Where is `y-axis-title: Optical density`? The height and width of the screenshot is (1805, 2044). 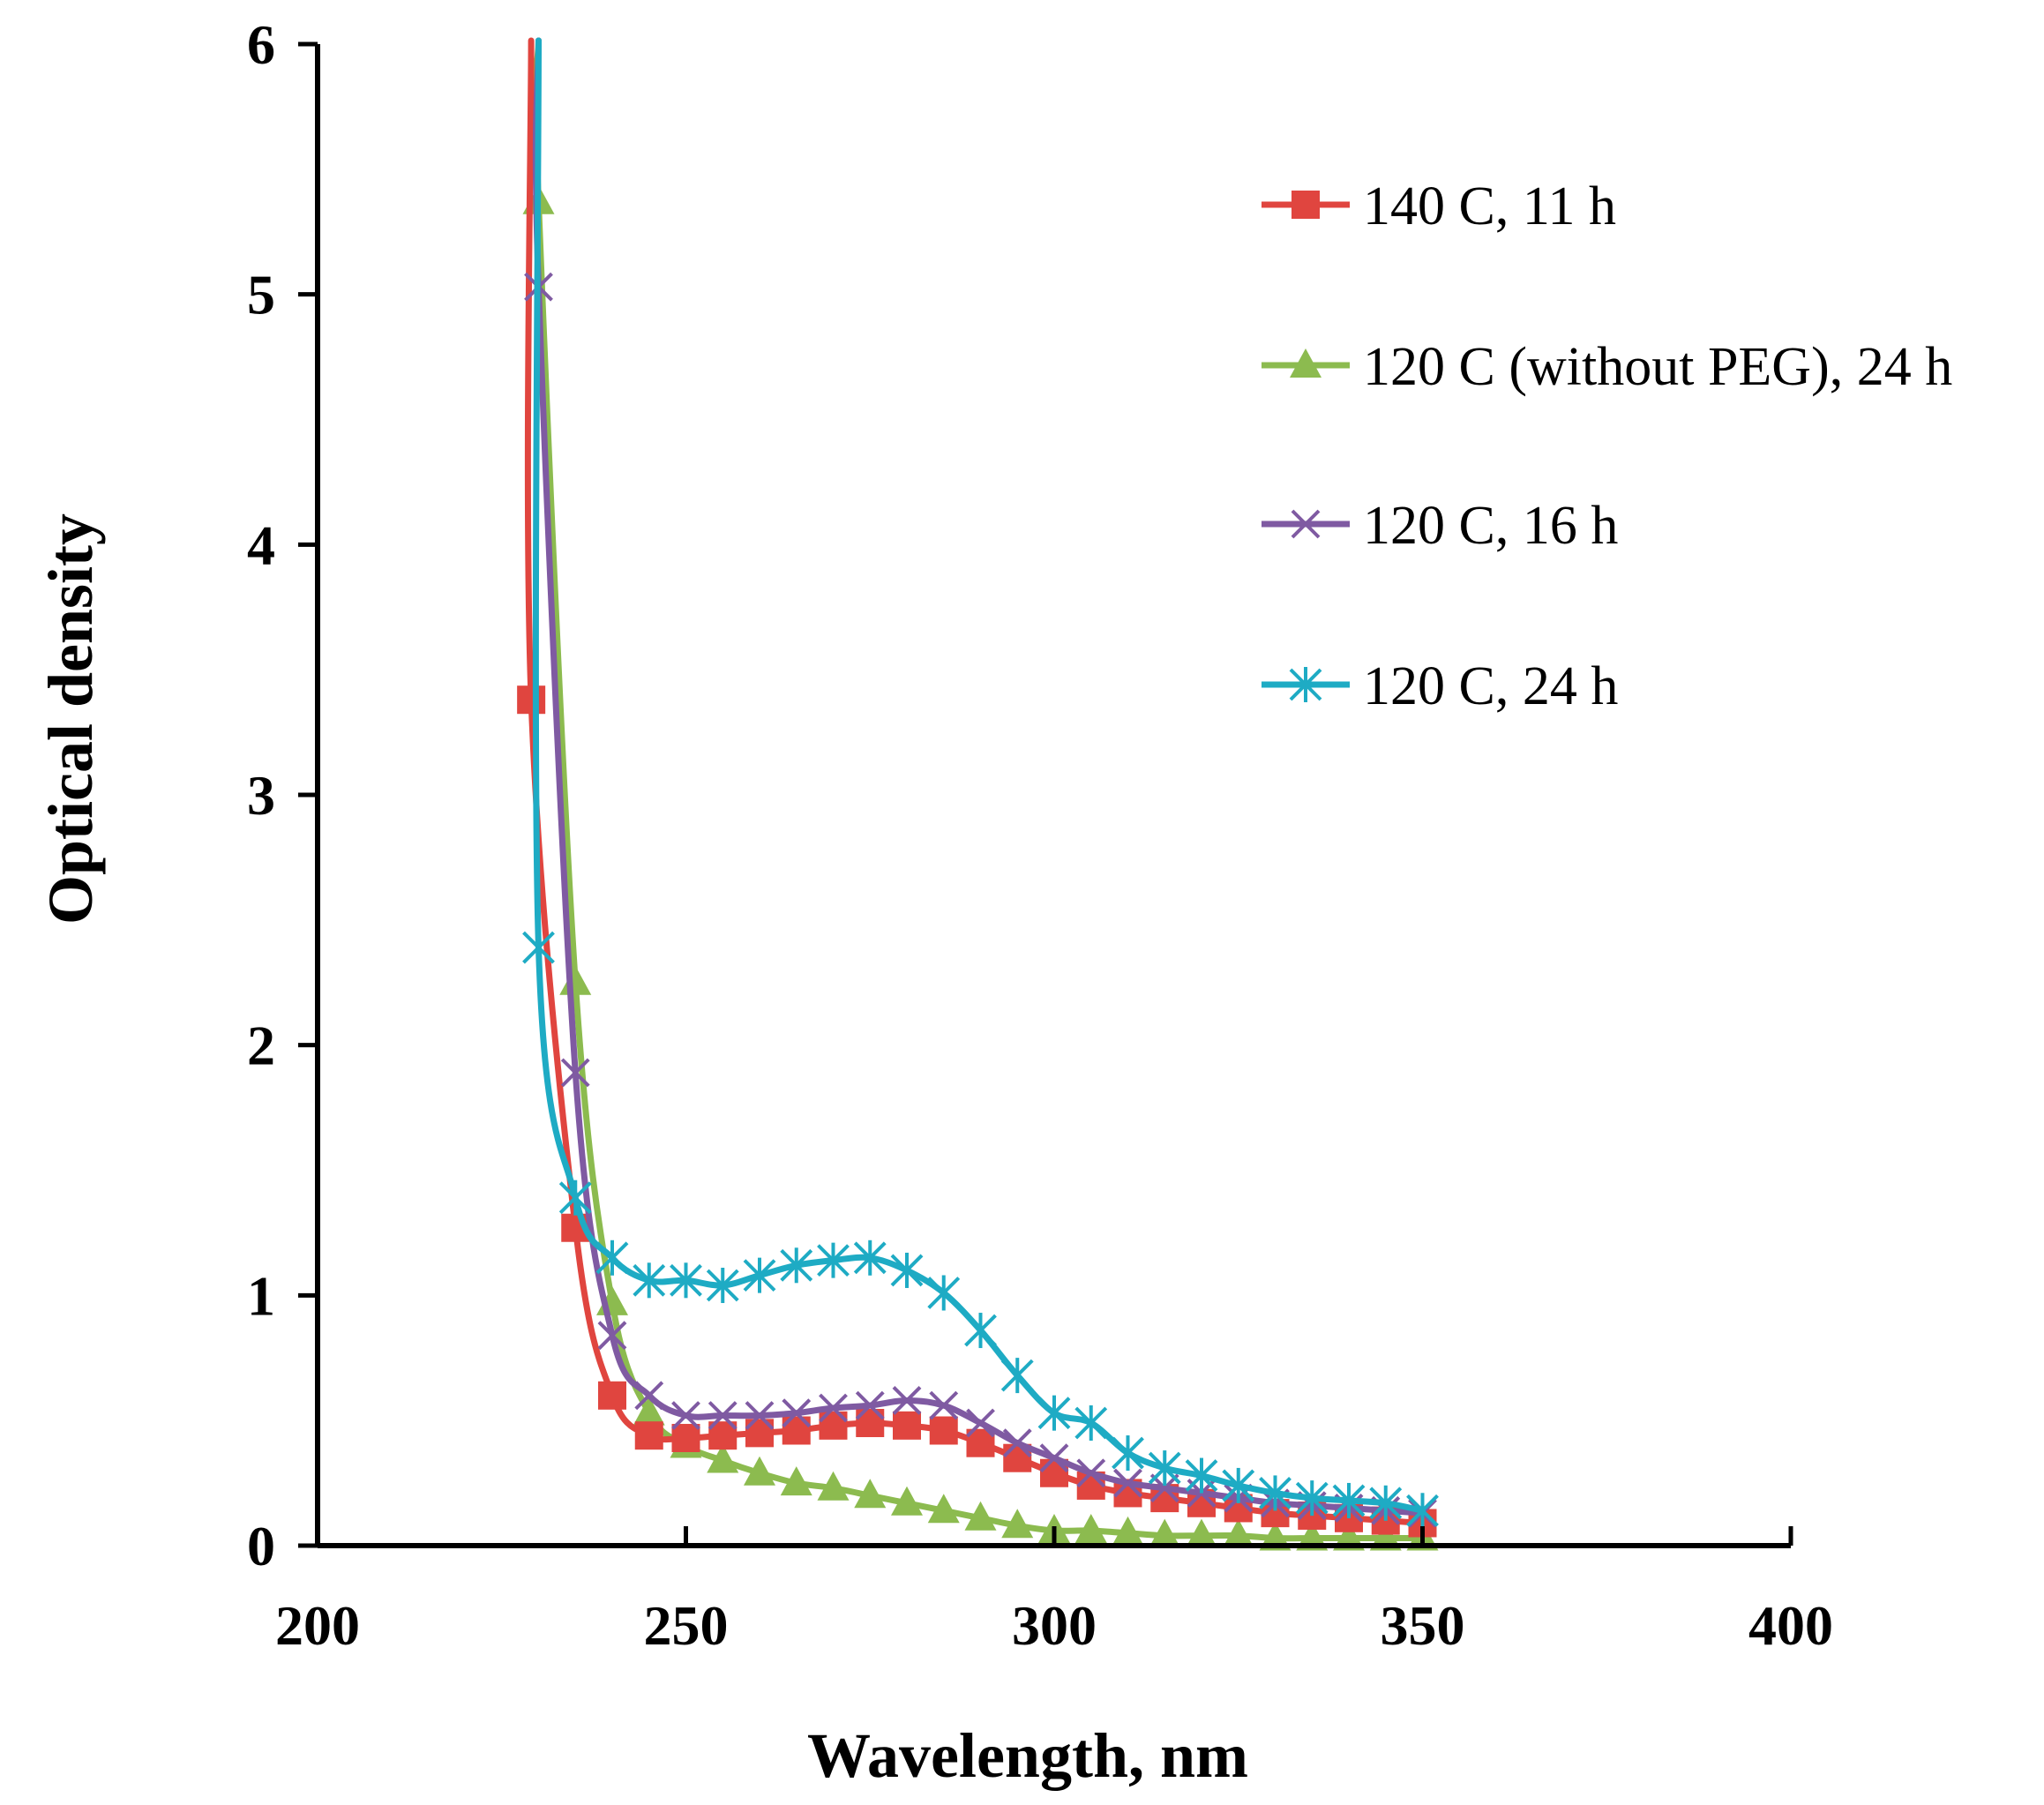
y-axis-title: Optical density is located at coordinates (70, 719).